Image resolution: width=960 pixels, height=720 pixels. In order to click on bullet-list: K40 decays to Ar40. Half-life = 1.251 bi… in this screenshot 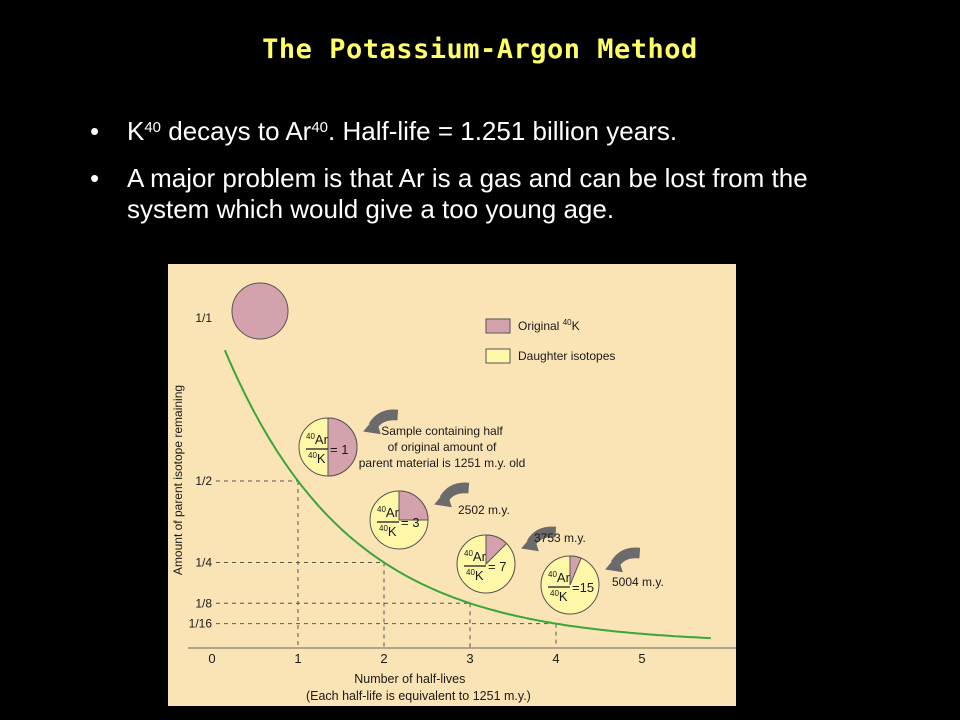, I will do `click(490, 178)`.